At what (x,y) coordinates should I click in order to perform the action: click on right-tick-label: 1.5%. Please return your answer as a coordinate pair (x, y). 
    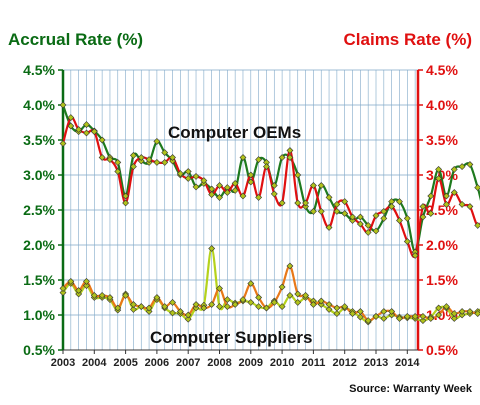
    Looking at the image, I should click on (442, 280).